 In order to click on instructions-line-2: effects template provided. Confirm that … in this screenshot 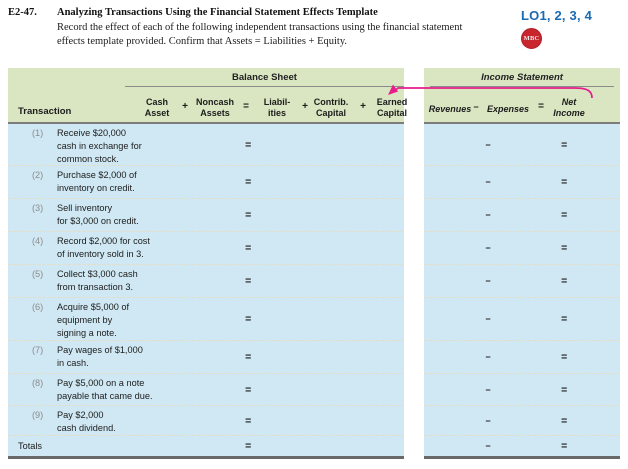, I will do `click(202, 41)`.